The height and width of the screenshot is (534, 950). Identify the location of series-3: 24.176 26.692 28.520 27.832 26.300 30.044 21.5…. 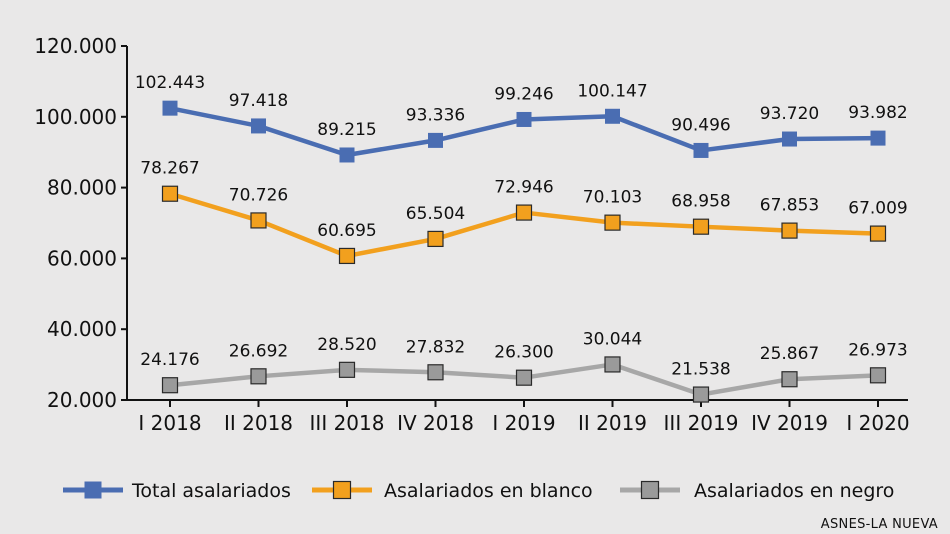
(524, 366).